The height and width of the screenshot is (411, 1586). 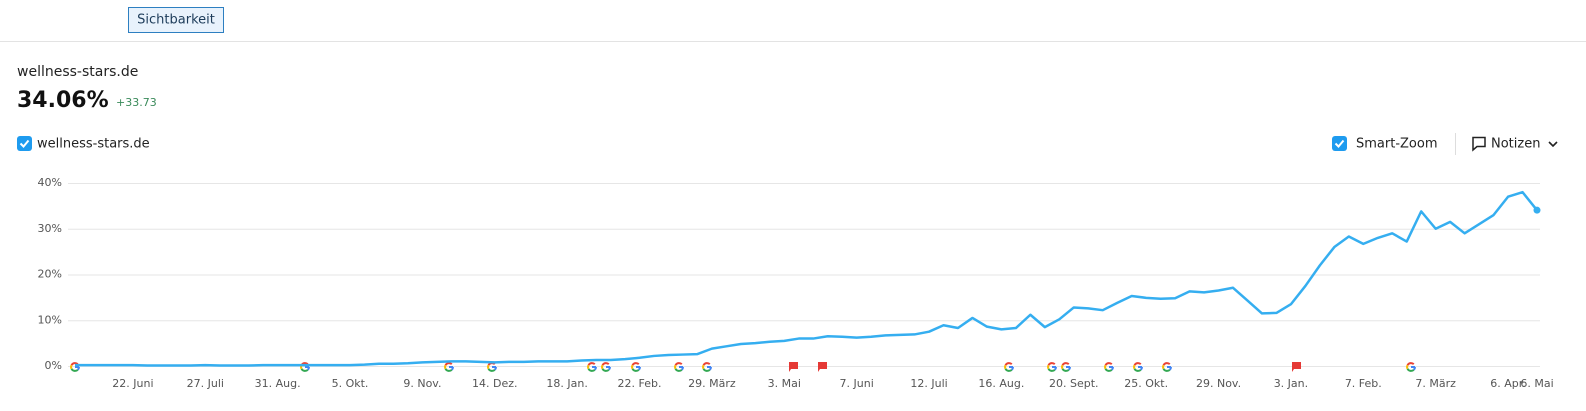 What do you see at coordinates (1291, 383) in the screenshot?
I see `x-tick-label: 3. Jan.` at bounding box center [1291, 383].